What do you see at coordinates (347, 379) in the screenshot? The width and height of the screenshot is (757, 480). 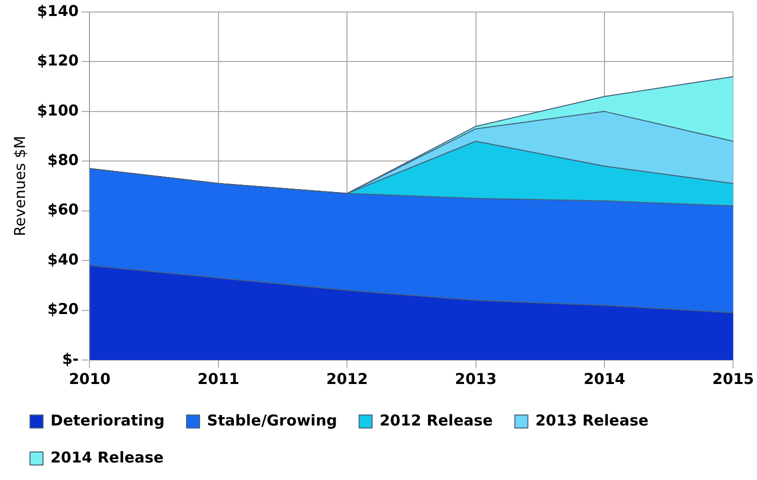 I see `x-tick-label: 2012` at bounding box center [347, 379].